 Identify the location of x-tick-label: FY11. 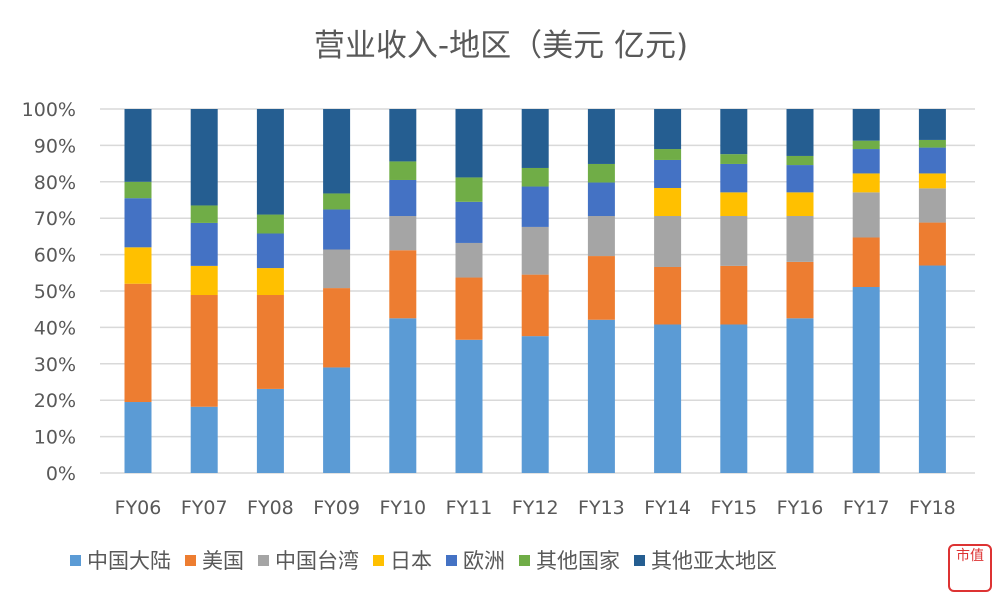
(469, 508).